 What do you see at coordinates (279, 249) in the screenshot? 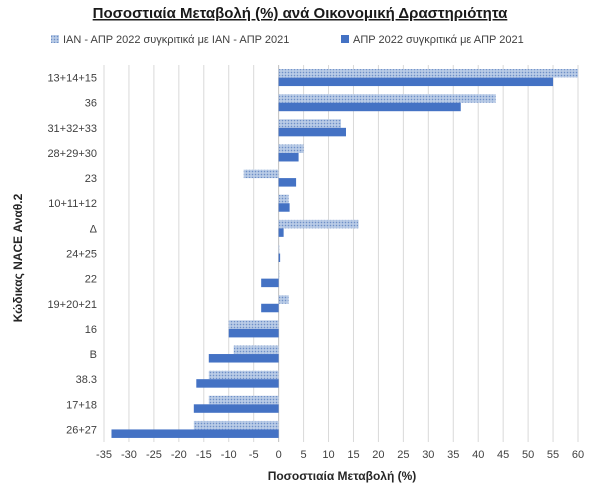
I see `bar-series-1-24+25` at bounding box center [279, 249].